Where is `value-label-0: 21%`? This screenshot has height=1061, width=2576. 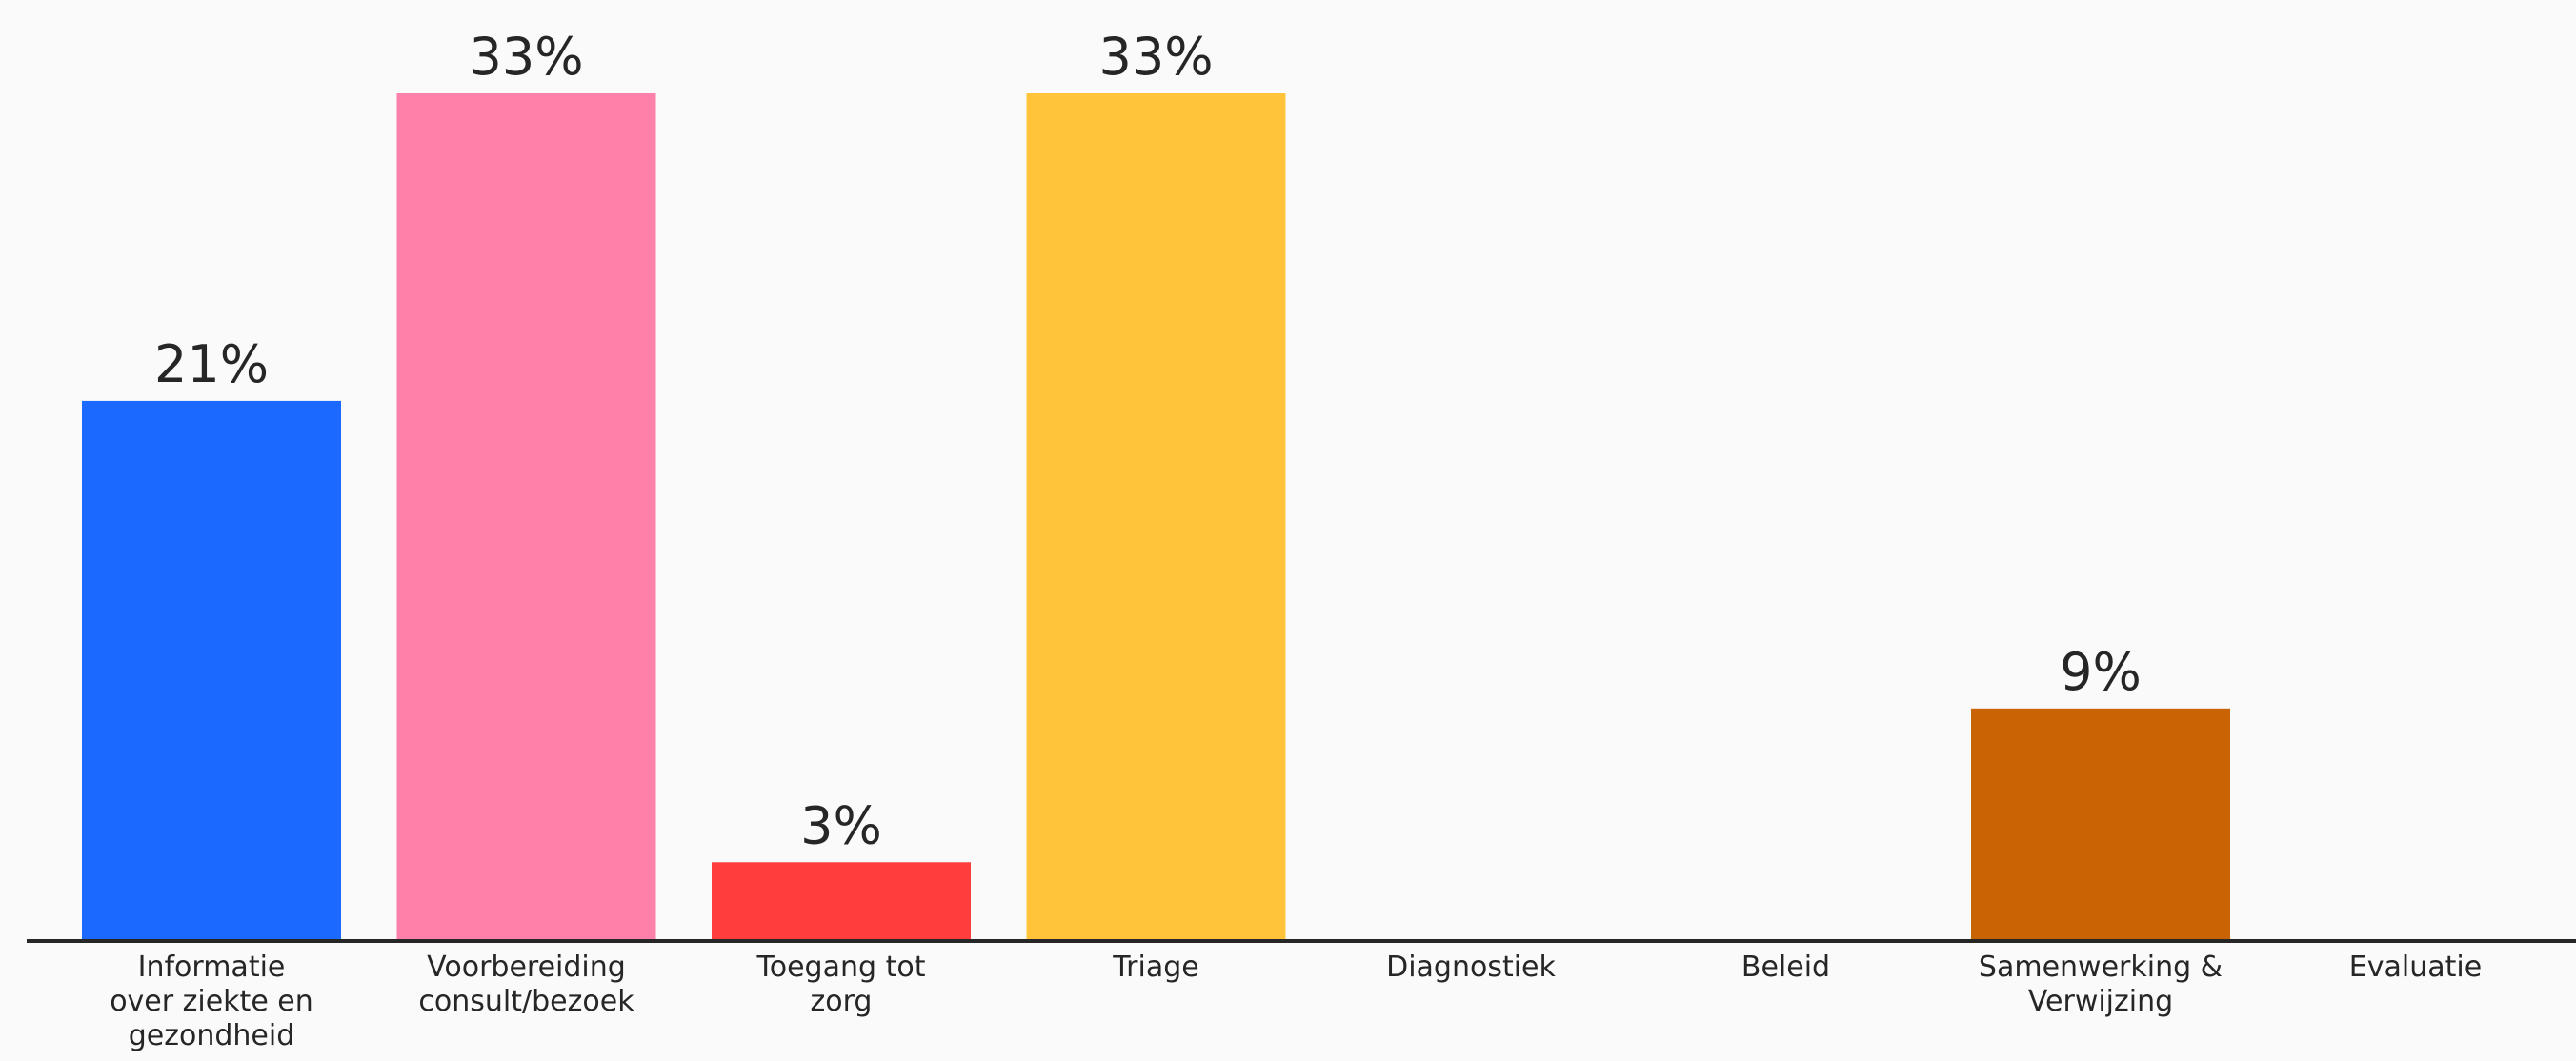
value-label-0: 21% is located at coordinates (212, 364).